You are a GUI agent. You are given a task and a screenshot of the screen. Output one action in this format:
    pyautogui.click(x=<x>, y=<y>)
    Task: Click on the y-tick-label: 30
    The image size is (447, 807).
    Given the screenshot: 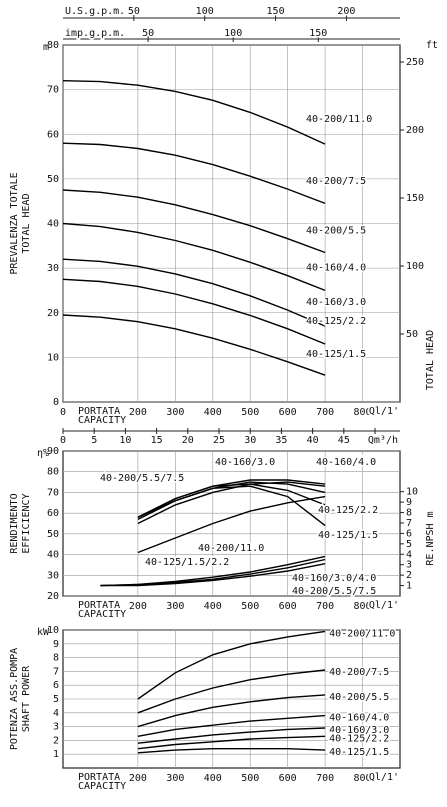 What is the action you would take?
    pyautogui.click(x=53, y=575)
    